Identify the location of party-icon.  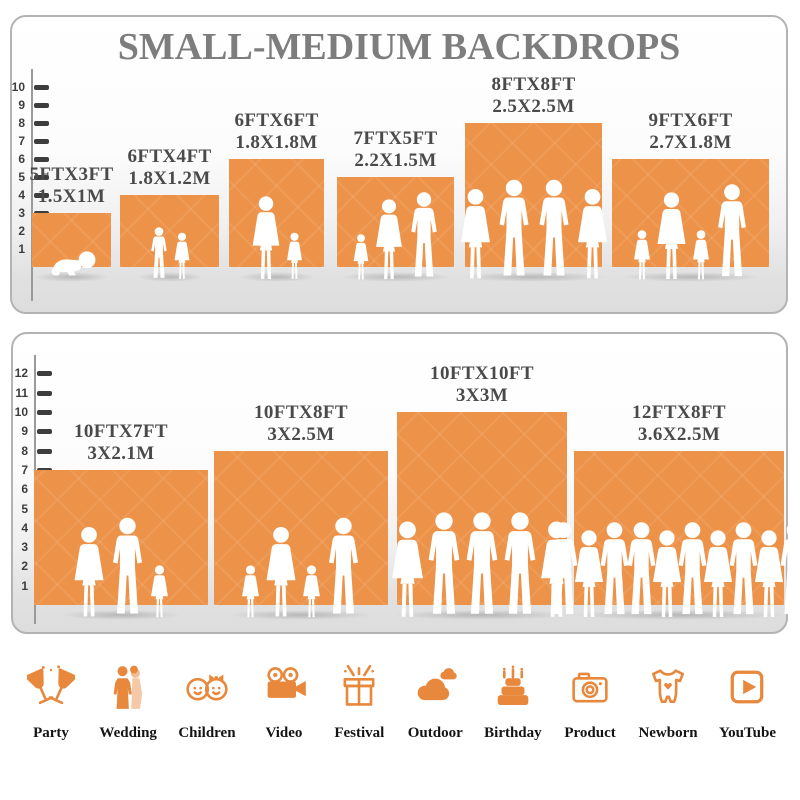
(51, 687).